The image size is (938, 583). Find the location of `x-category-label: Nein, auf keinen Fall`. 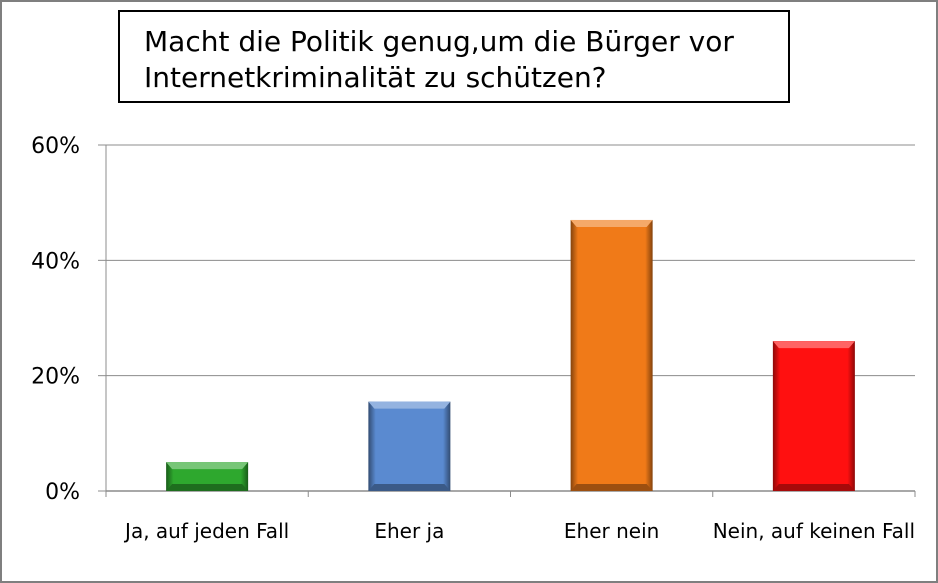

x-category-label: Nein, auf keinen Fall is located at coordinates (814, 531).